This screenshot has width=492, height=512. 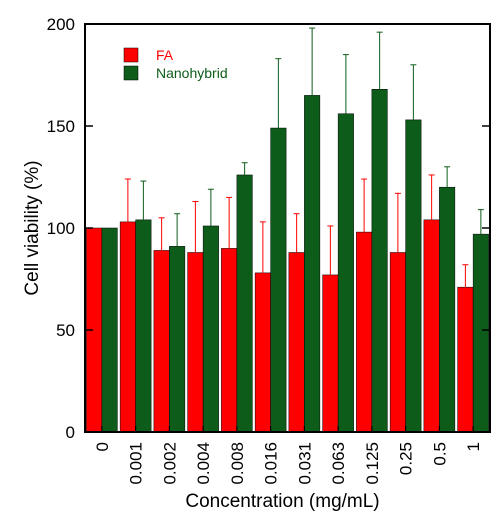 What do you see at coordinates (413, 276) in the screenshot?
I see `bar-nanohybrid-0.25` at bounding box center [413, 276].